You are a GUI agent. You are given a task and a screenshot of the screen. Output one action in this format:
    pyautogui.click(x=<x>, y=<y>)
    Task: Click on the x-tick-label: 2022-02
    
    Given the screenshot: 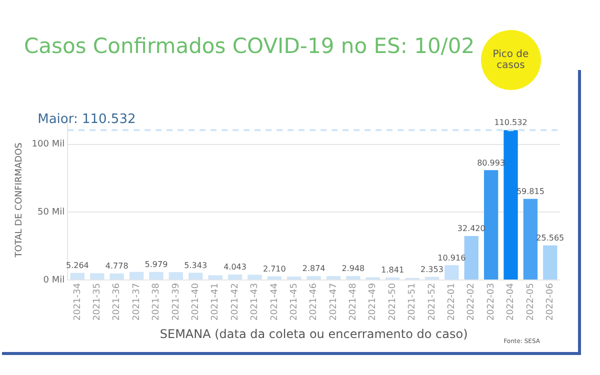 What is the action you would take?
    pyautogui.click(x=471, y=301)
    